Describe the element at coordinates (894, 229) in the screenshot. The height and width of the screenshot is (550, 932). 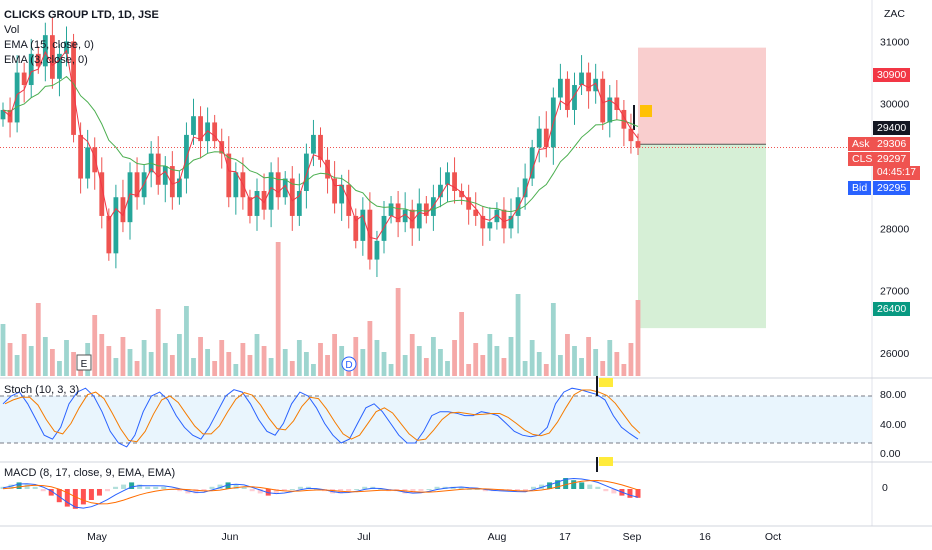
I see `price-tick-label: 28000` at that location.